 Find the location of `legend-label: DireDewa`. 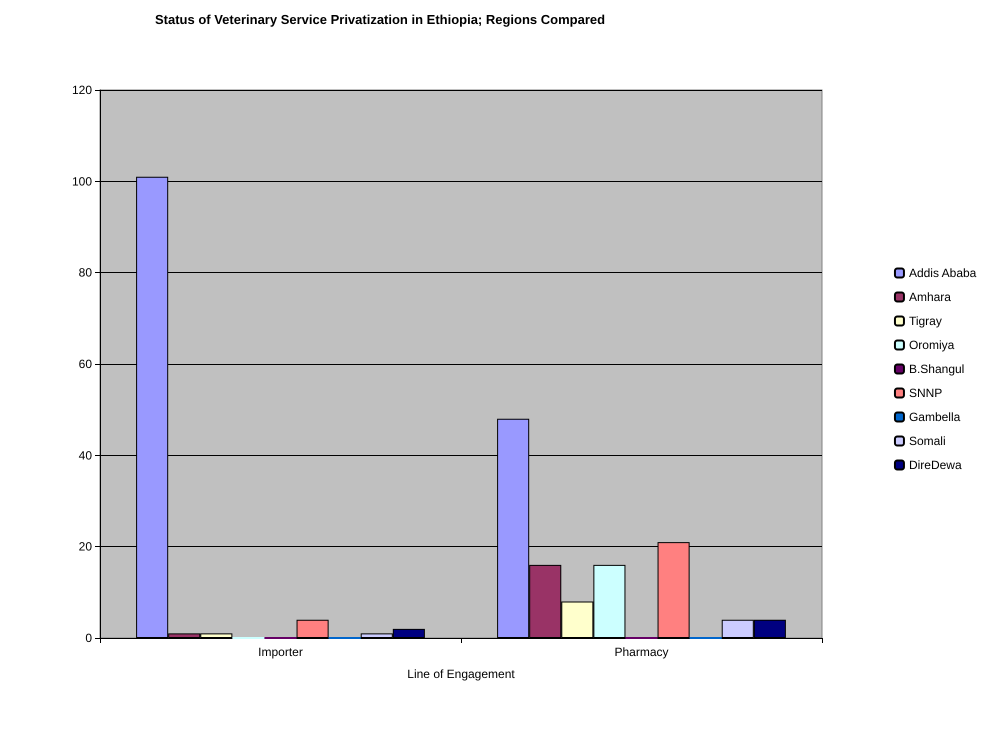

legend-label: DireDewa is located at coordinates (935, 465).